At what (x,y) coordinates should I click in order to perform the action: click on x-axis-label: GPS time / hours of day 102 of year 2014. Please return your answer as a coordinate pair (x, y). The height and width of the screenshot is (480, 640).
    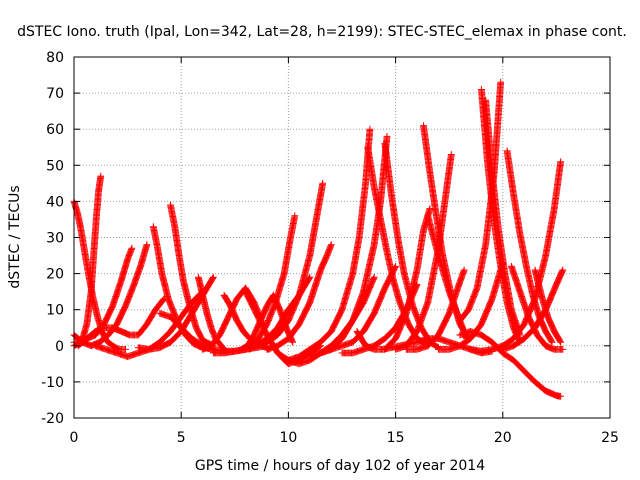
    Looking at the image, I should click on (340, 466).